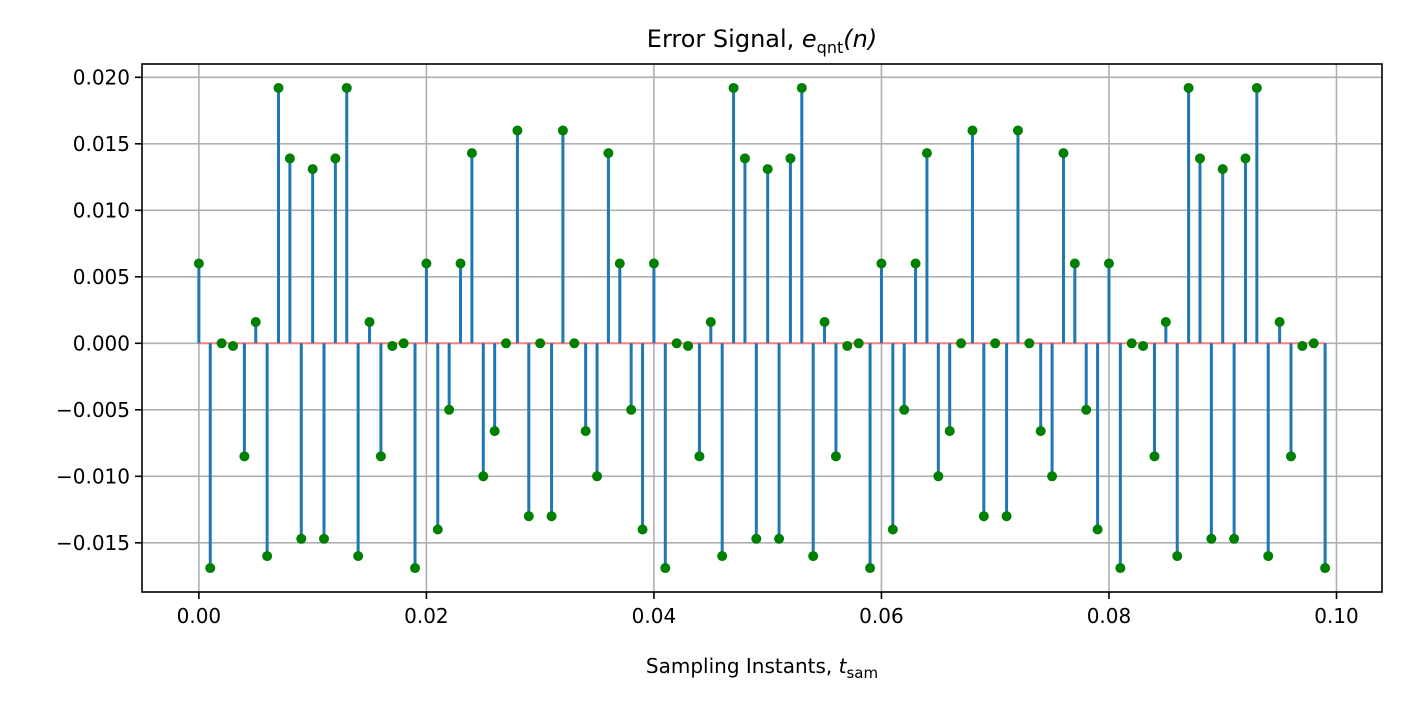  Describe the element at coordinates (724, 39) in the screenshot. I see `chart-title-text: Error Signal,` at that location.